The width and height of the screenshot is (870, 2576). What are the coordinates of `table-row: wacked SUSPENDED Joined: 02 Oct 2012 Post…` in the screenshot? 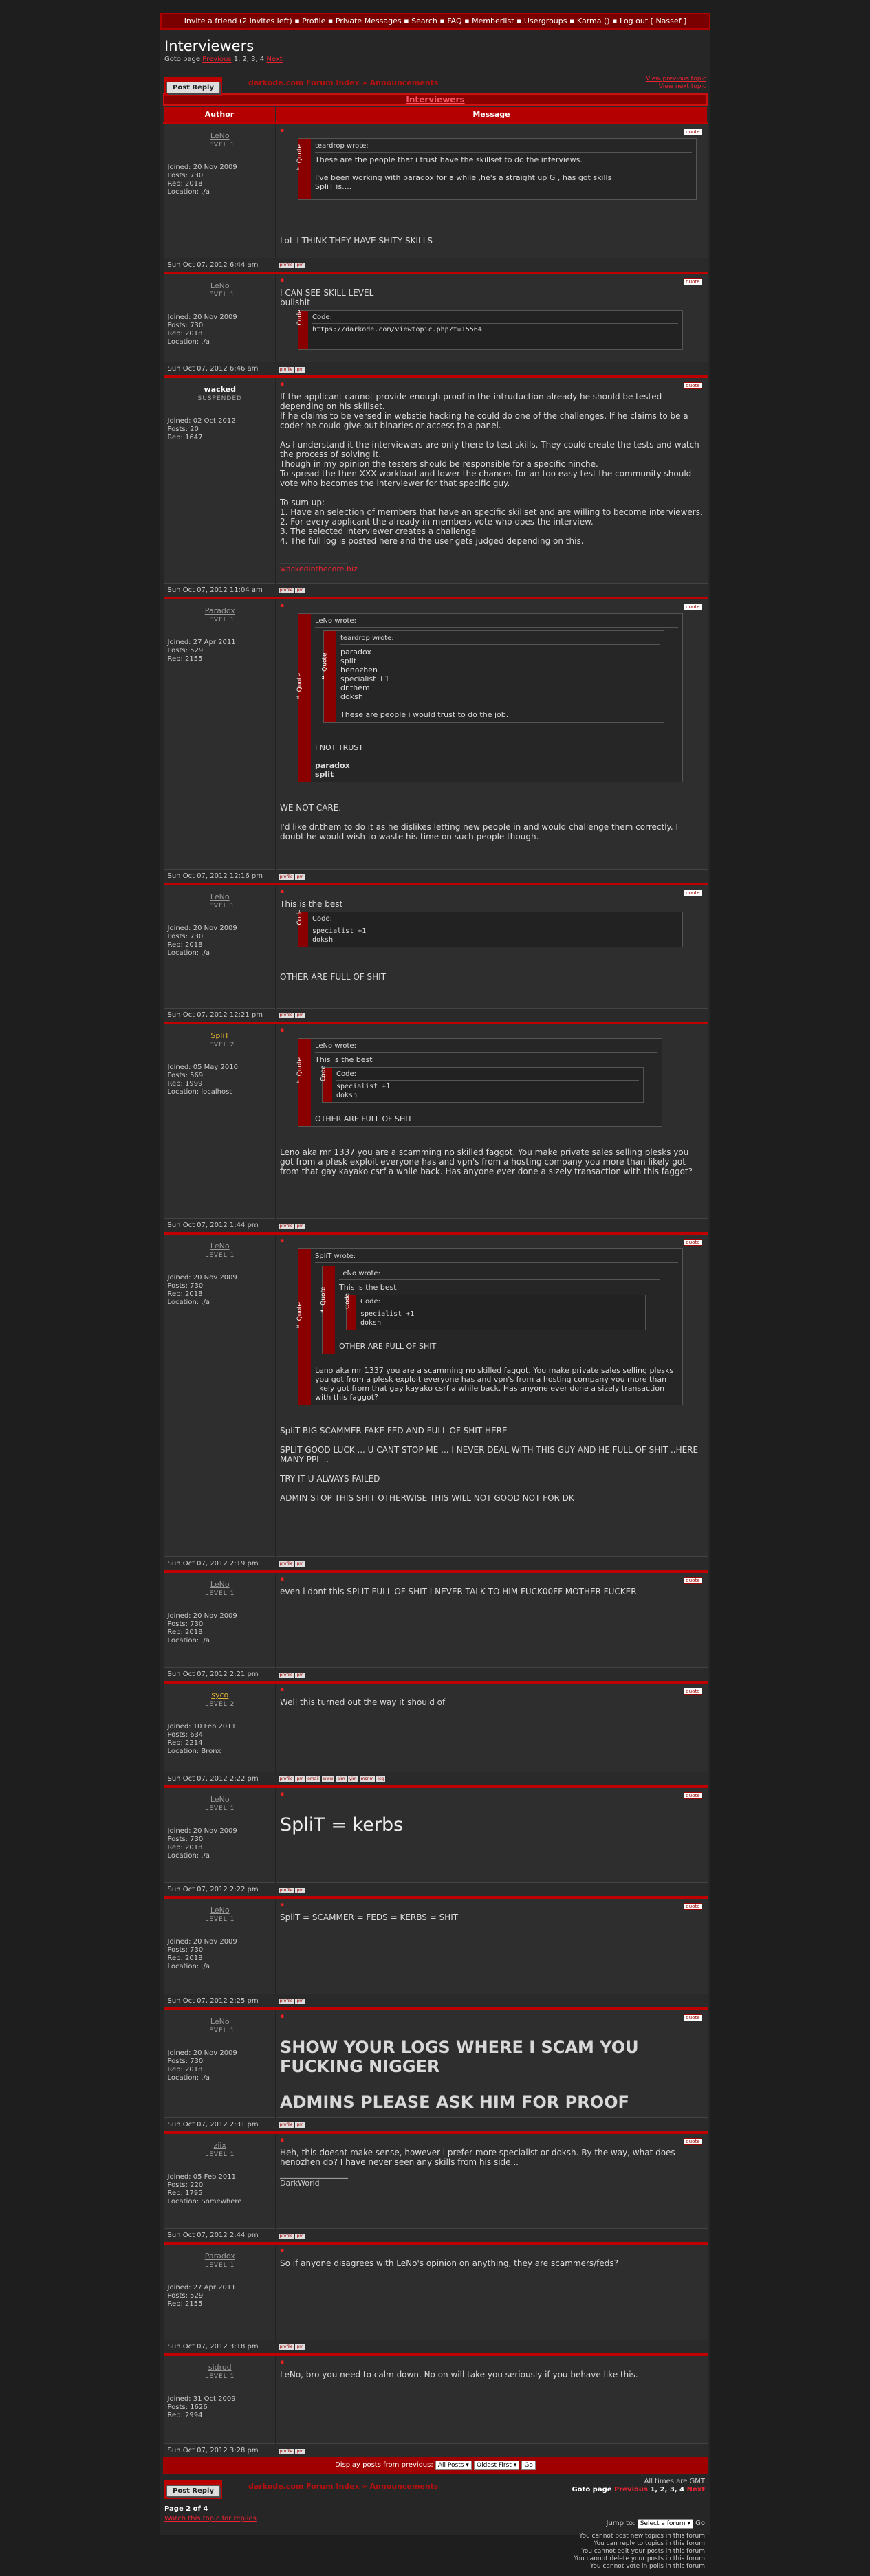 It's located at (436, 479).